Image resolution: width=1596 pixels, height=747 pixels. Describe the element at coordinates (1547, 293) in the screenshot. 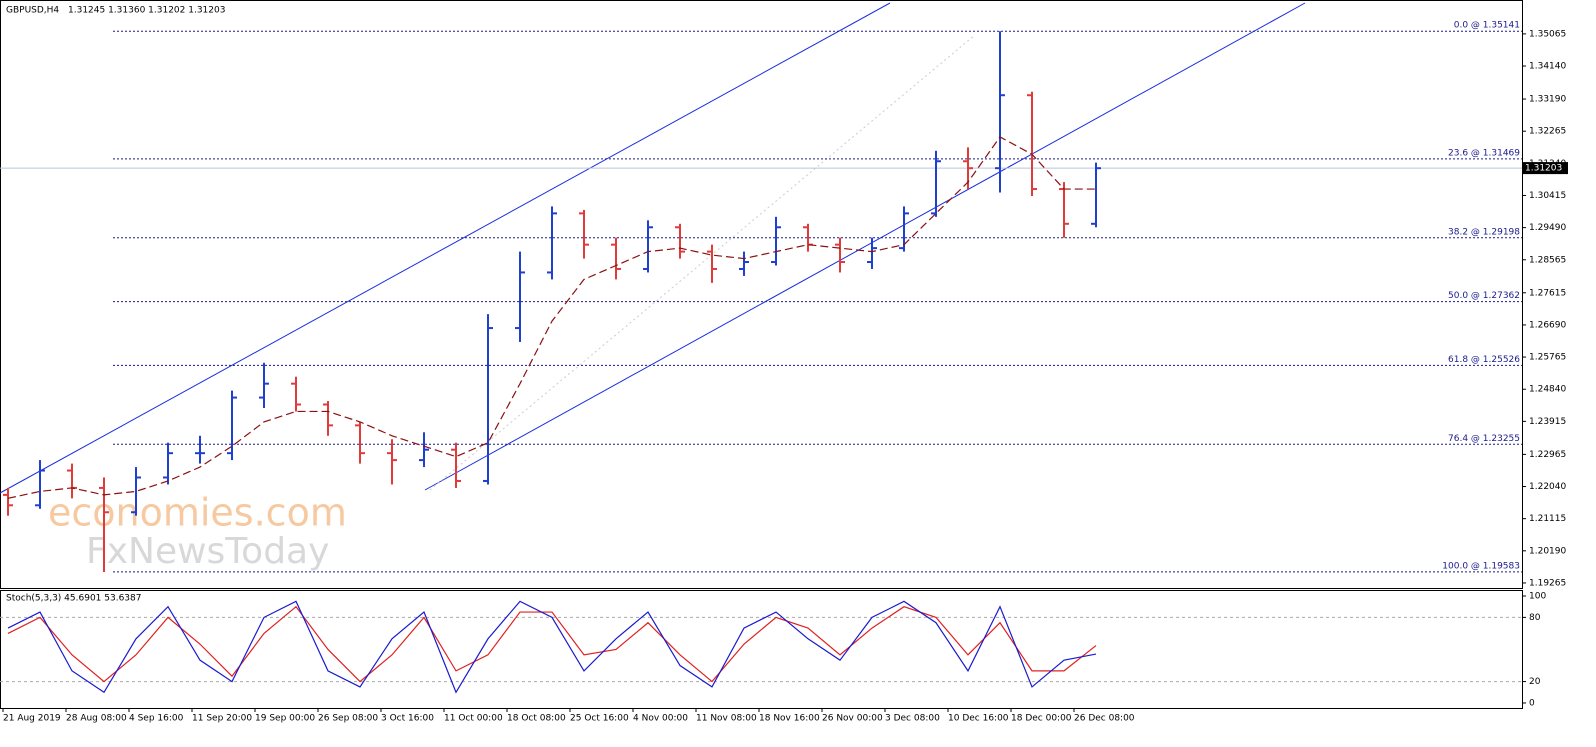

I see `y-tick-label: 1.27615` at that location.